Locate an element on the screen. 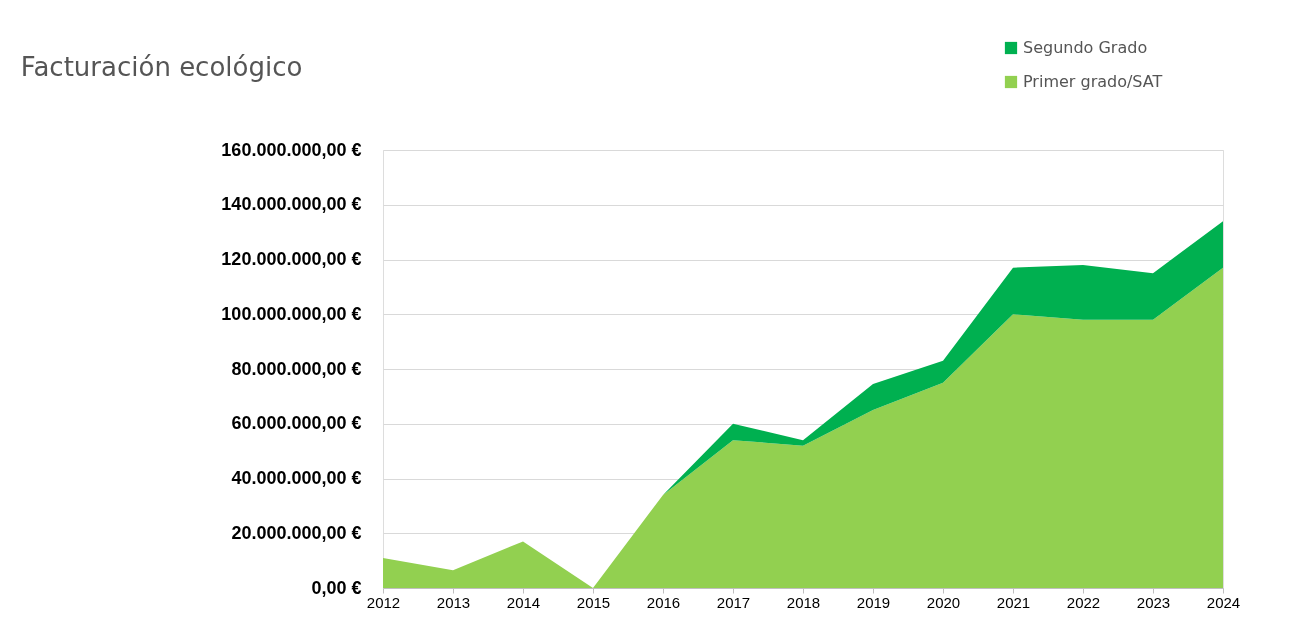 The height and width of the screenshot is (643, 1291). x-tick-label: 2022 is located at coordinates (1083, 602).